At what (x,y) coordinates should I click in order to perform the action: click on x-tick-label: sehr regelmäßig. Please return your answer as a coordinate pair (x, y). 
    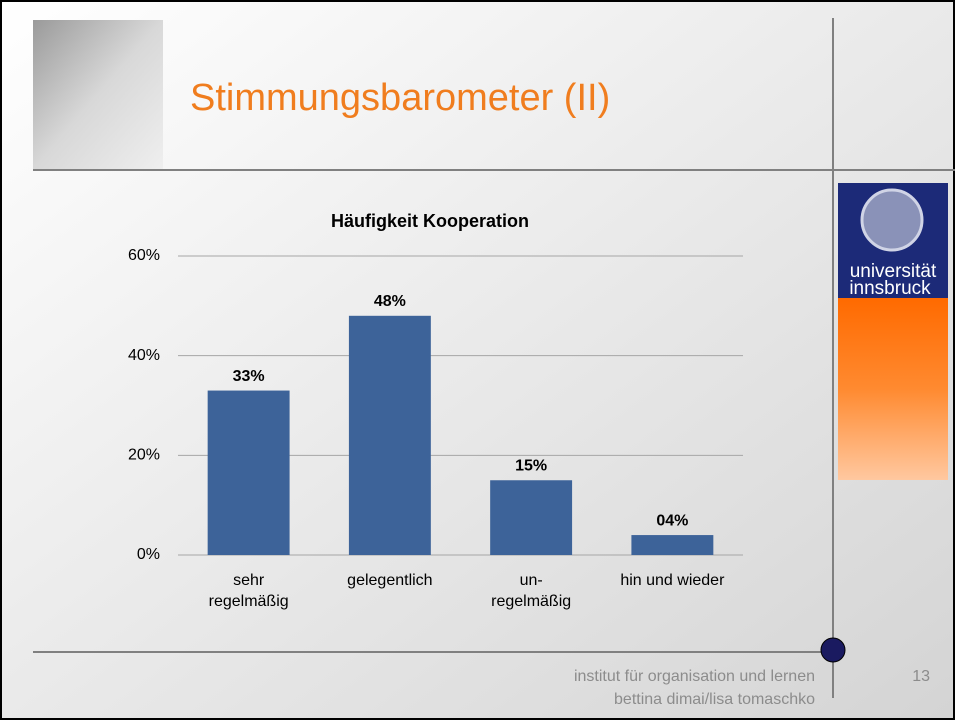
    Looking at the image, I should click on (249, 591).